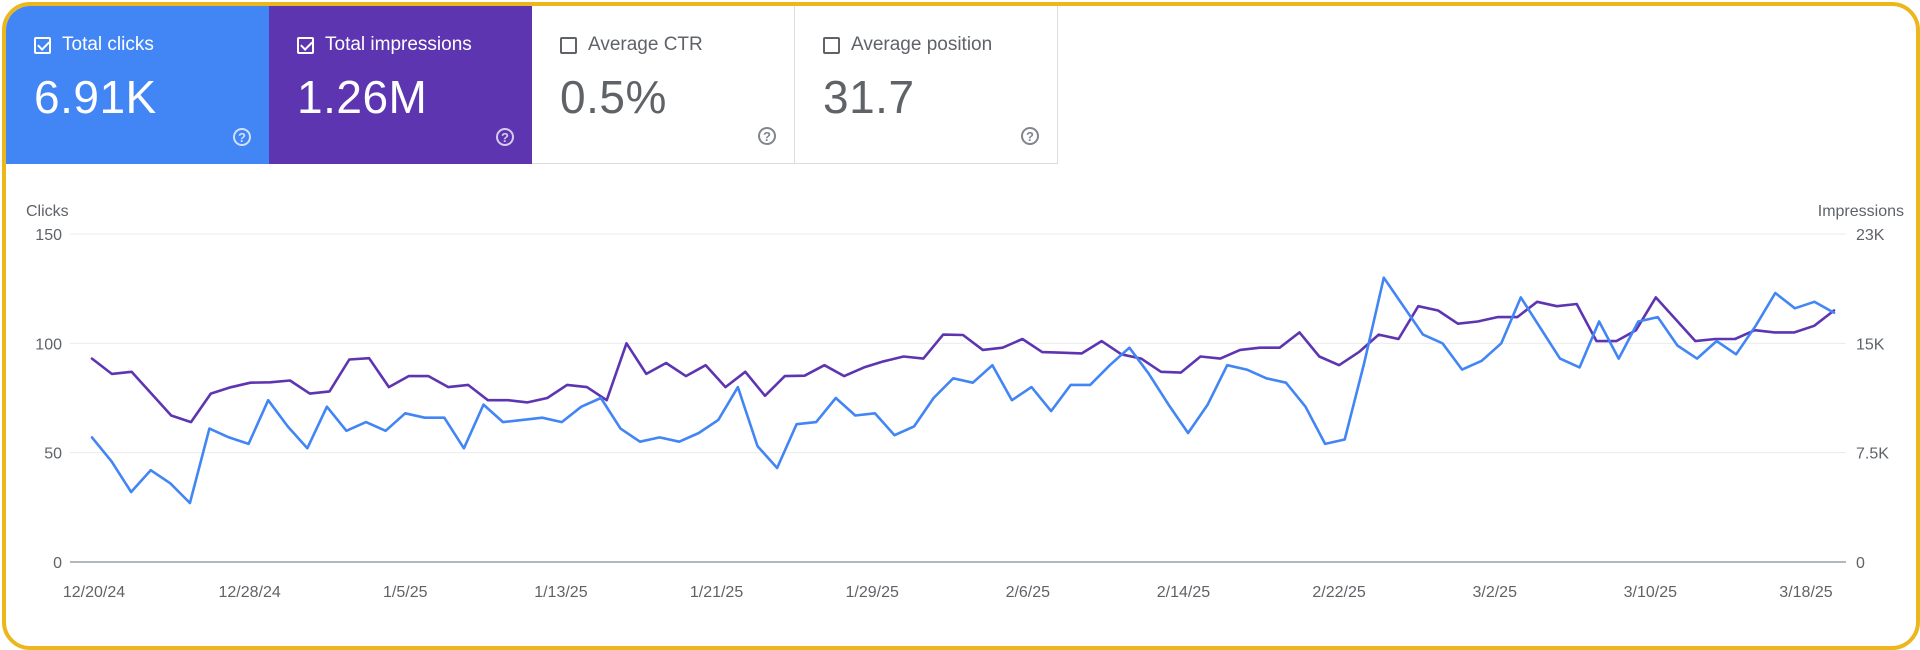 The height and width of the screenshot is (650, 1920). What do you see at coordinates (48, 344) in the screenshot?
I see `left-axis-tick-label: 100` at bounding box center [48, 344].